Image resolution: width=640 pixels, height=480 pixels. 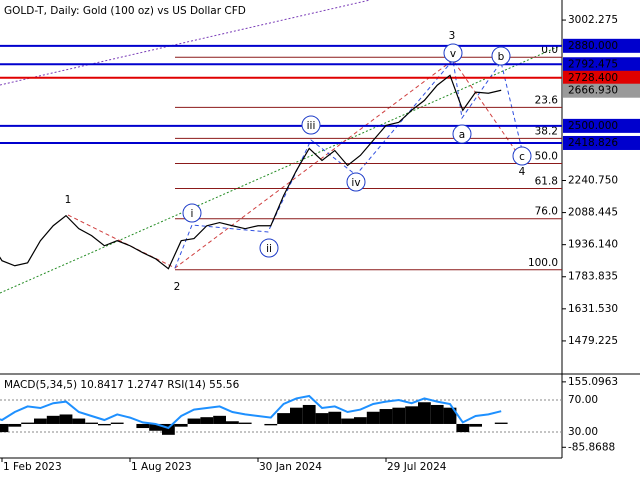 What do you see at coordinates (593, 64) in the screenshot?
I see `level-tag-label: 2792.475` at bounding box center [593, 64].